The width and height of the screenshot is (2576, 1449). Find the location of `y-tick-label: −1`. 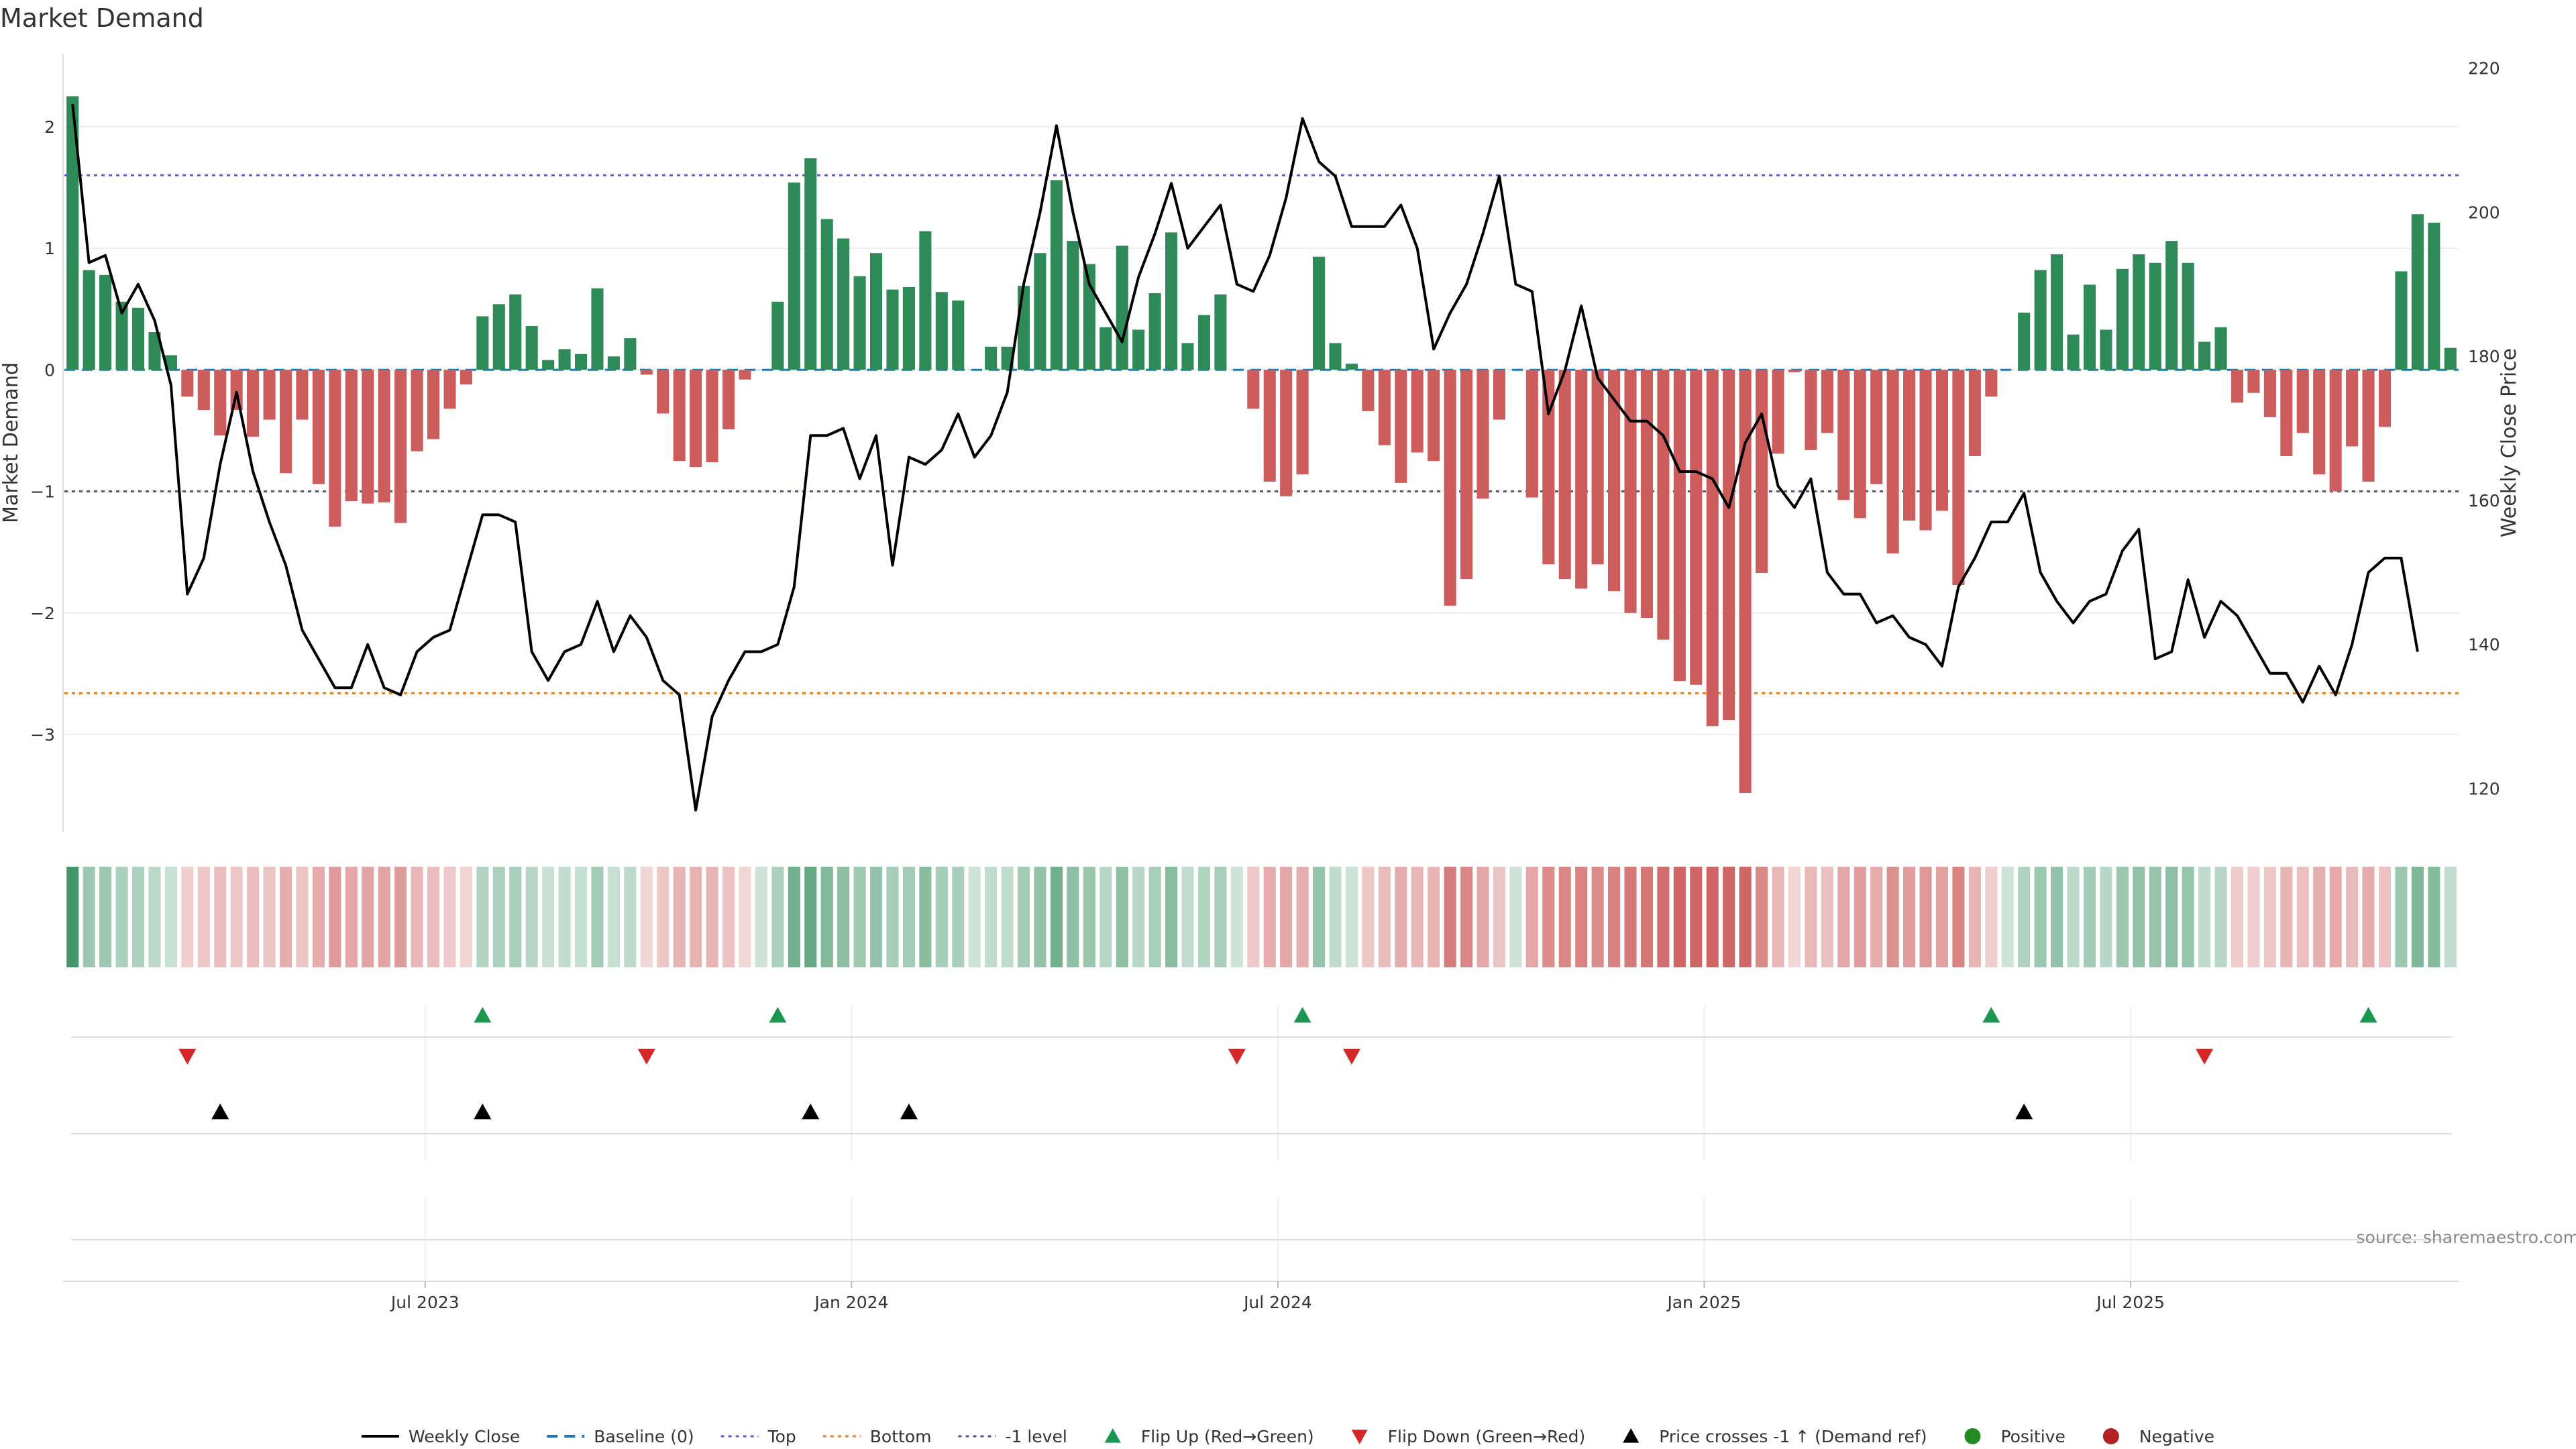

y-tick-label: −1 is located at coordinates (42, 492).